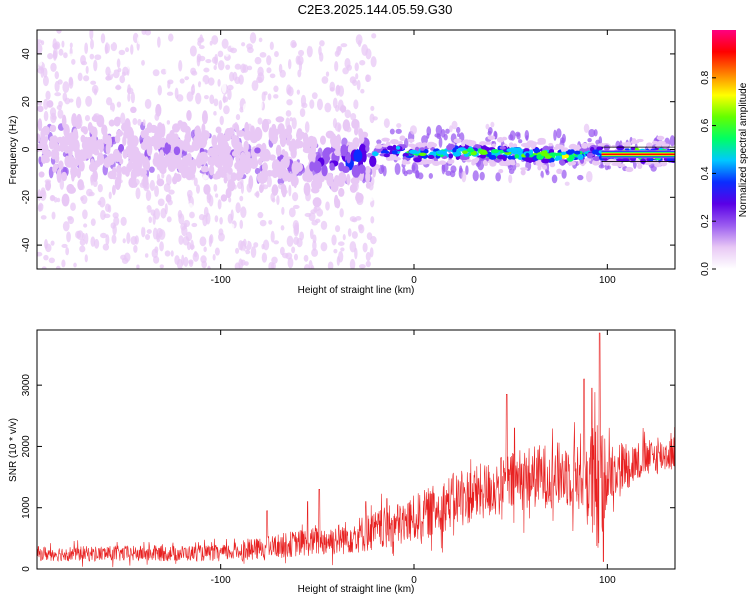 Image resolution: width=750 pixels, height=600 pixels. Describe the element at coordinates (375, 9) in the screenshot. I see `chart-title: C2E3.2025.144.05.59.G30` at that location.